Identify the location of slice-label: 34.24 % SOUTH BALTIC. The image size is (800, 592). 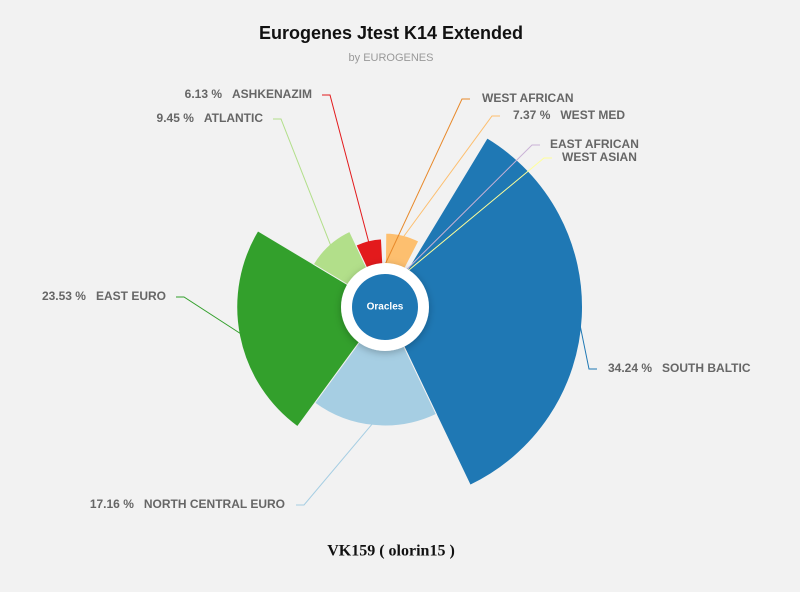
(679, 368).